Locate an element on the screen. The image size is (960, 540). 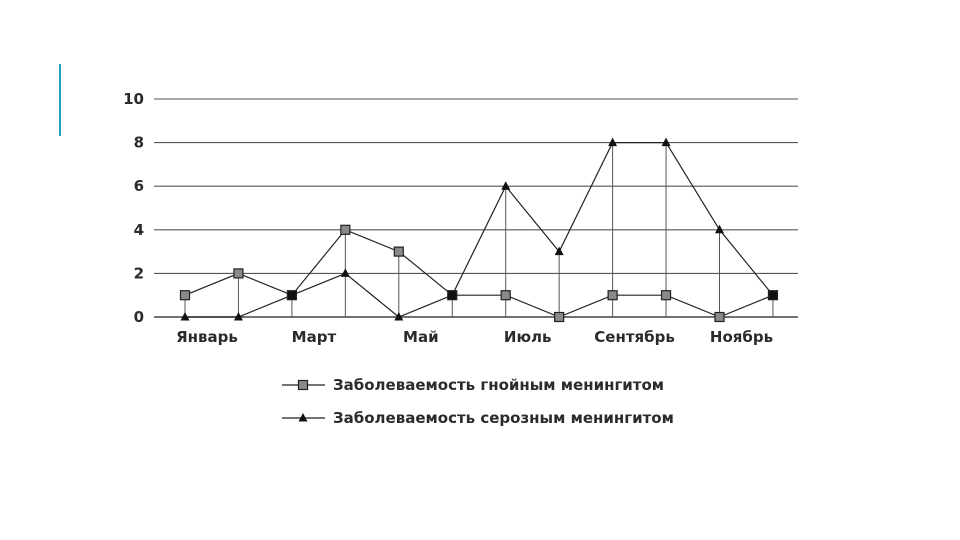
x-tick-label: Январь is located at coordinates (207, 337).